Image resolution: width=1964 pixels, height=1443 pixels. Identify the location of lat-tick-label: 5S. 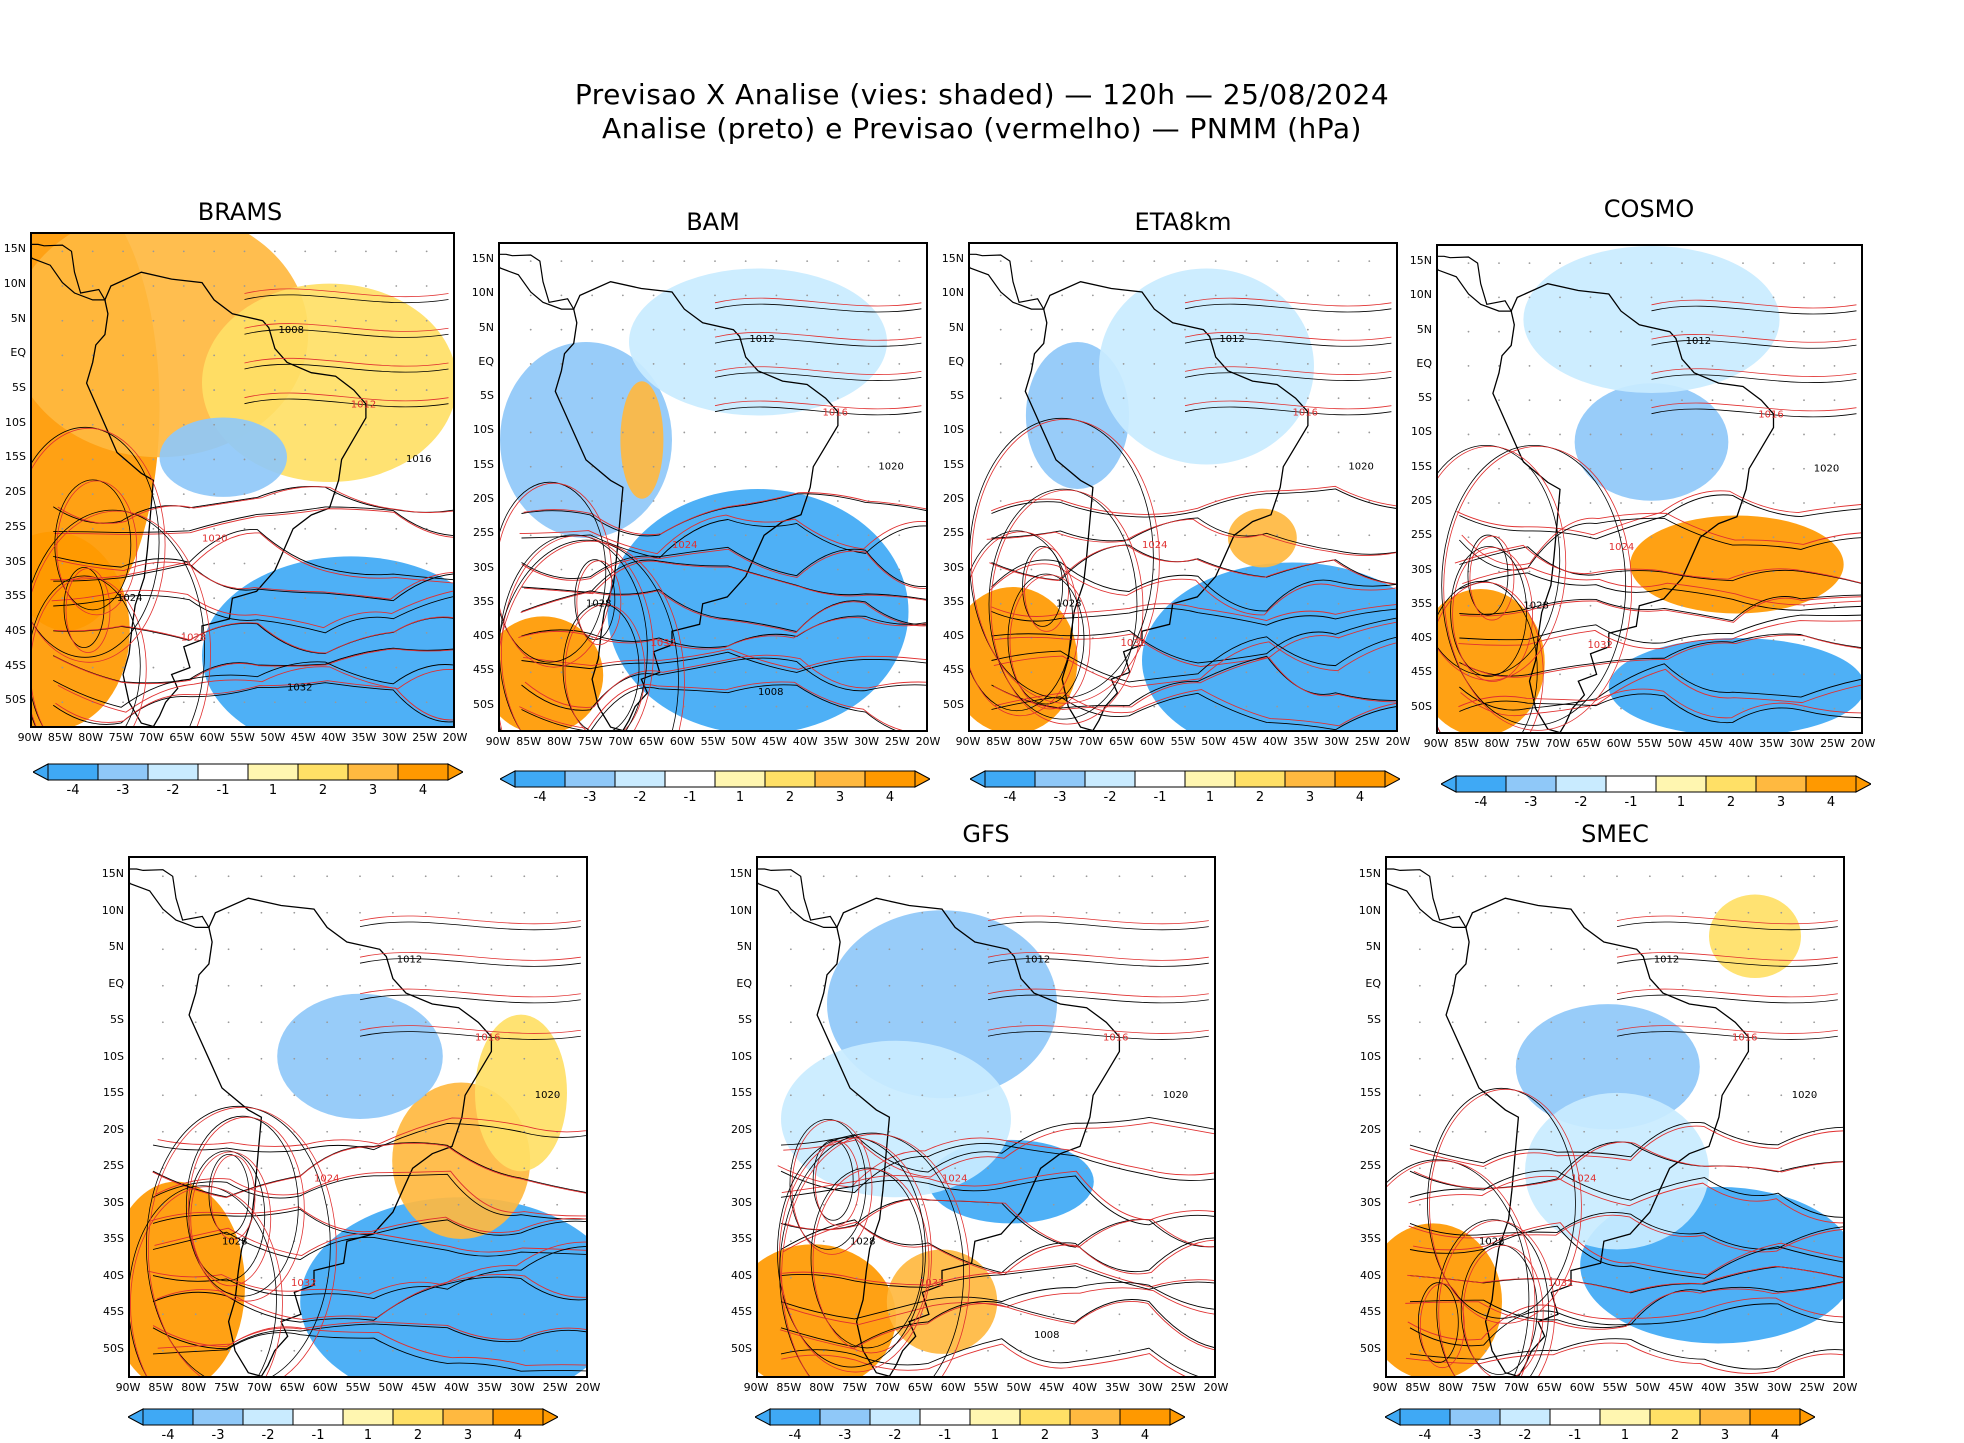
(745, 1020).